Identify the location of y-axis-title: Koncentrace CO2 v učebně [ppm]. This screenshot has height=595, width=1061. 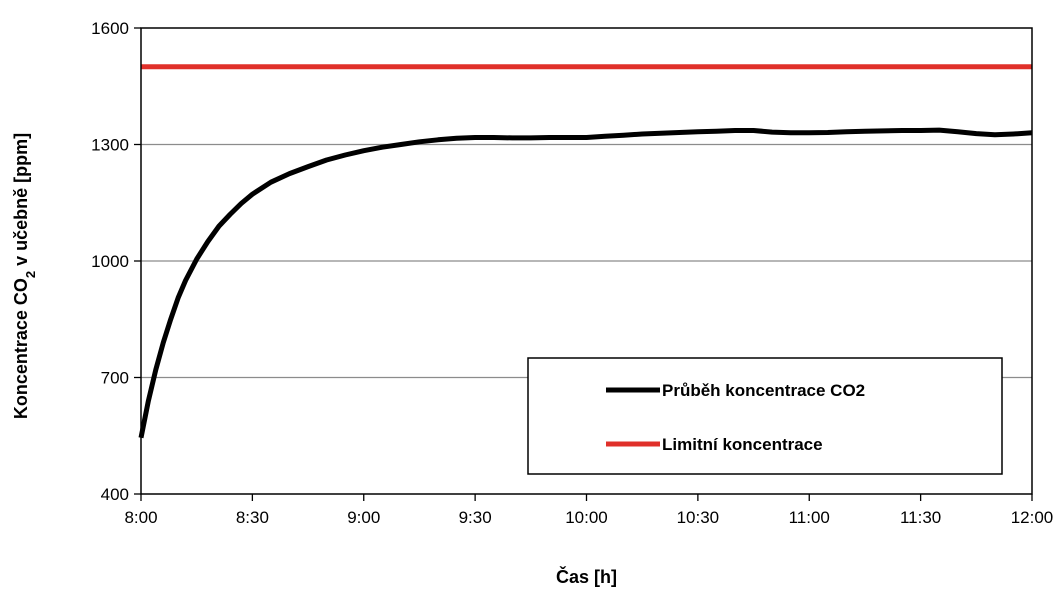
(24, 276).